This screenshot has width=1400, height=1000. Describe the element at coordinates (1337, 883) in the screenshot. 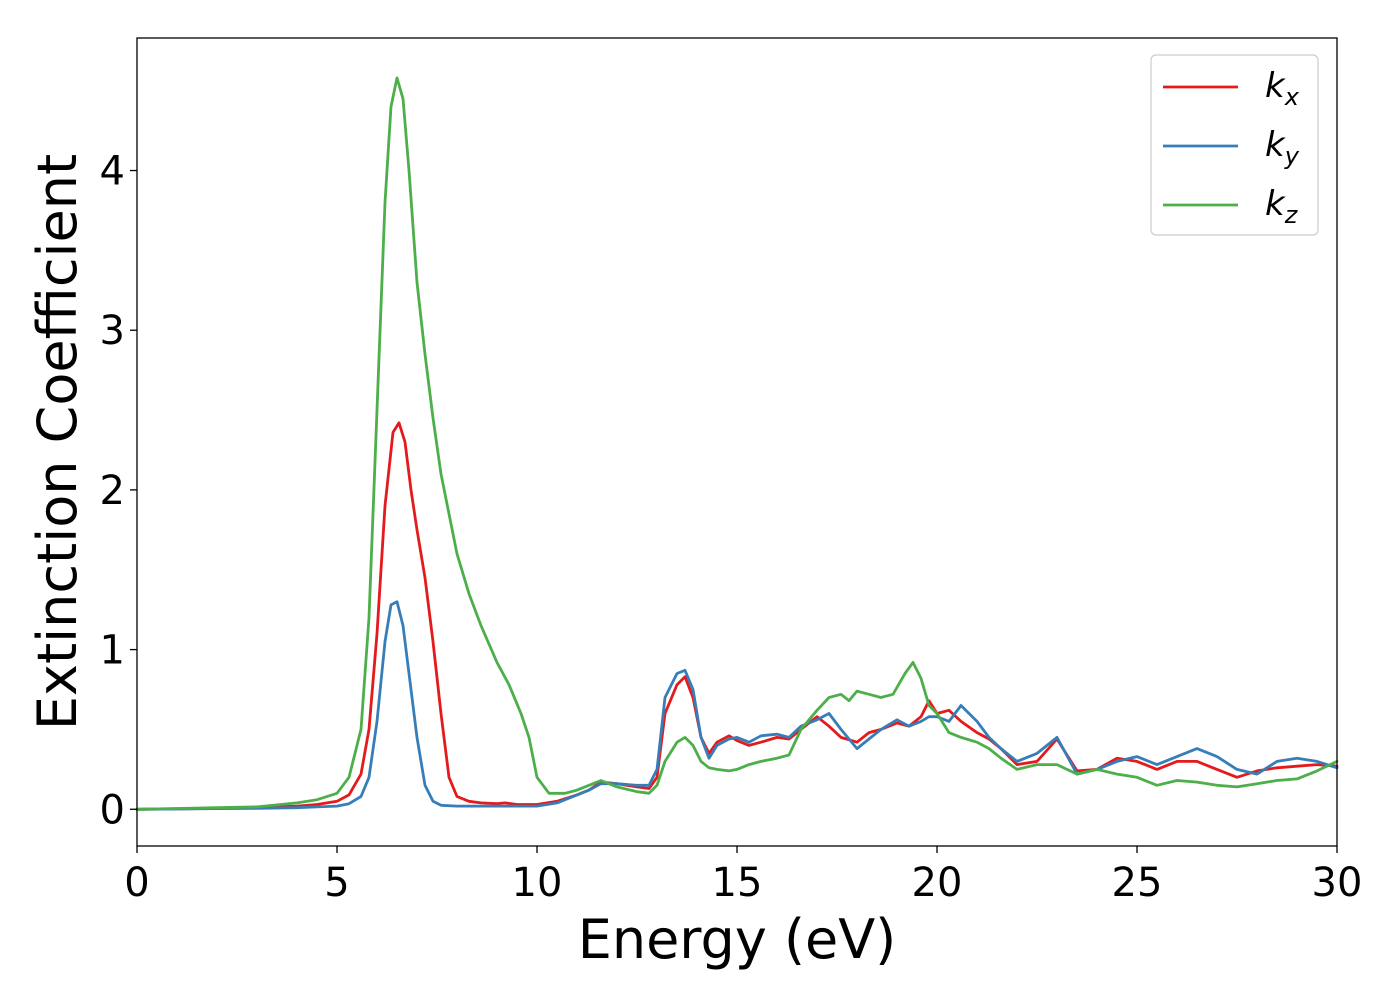

I see `x-tick-label: 30` at that location.